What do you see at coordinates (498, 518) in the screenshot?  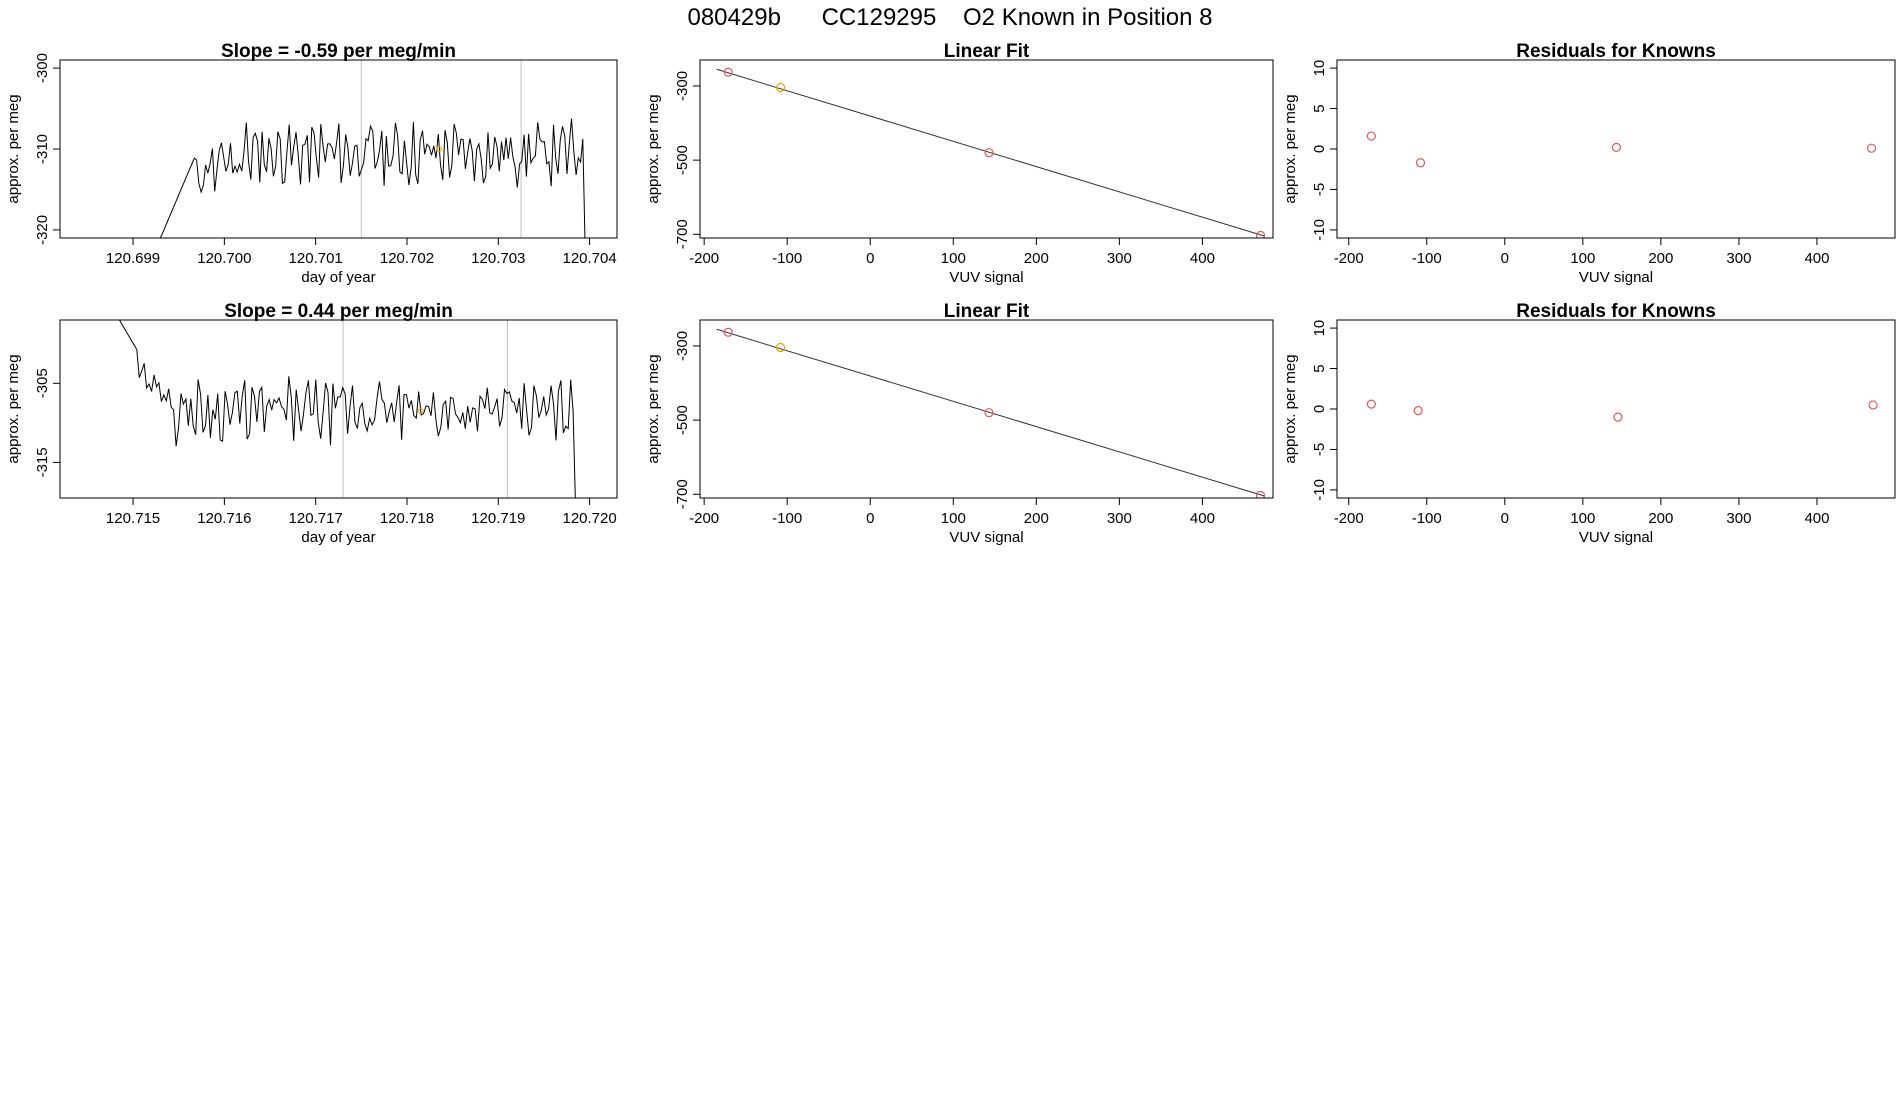 I see `x-tick-label: 120.719` at bounding box center [498, 518].